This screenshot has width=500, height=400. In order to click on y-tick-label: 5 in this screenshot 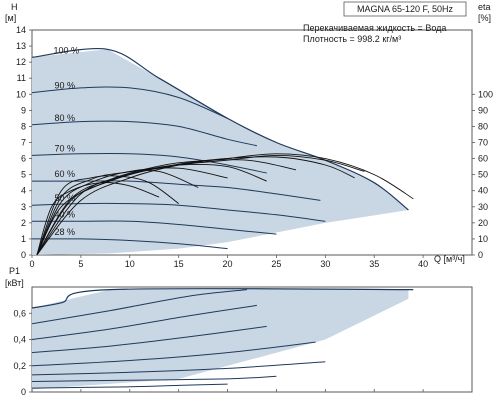, I will do `click(23, 175)`.